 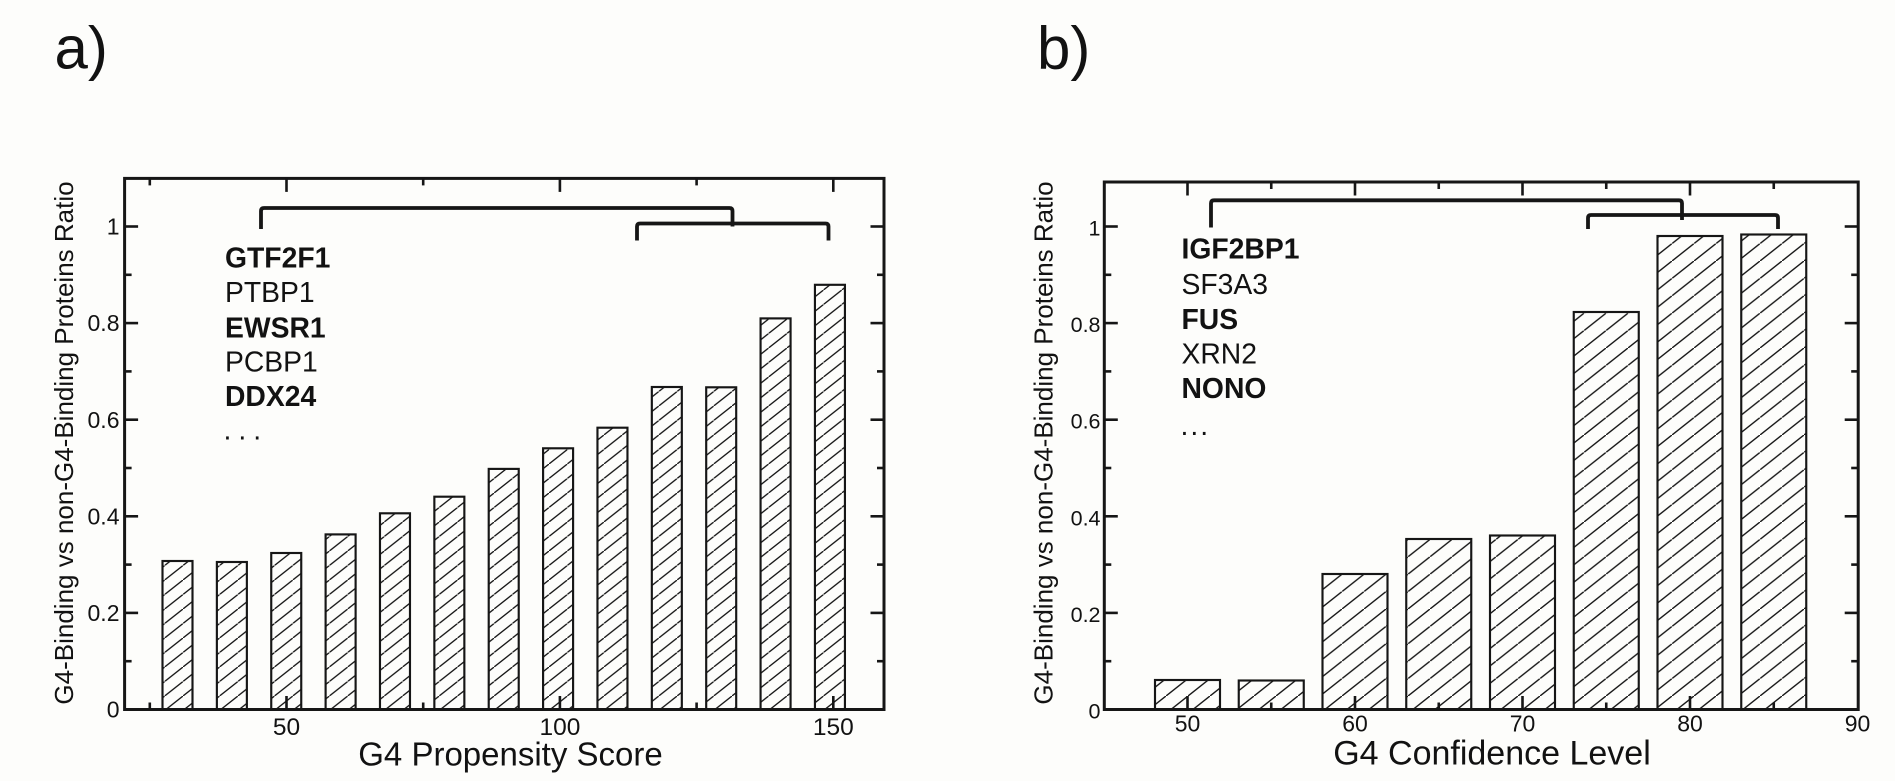 What do you see at coordinates (1210, 319) in the screenshot?
I see `svg-text: FUS` at bounding box center [1210, 319].